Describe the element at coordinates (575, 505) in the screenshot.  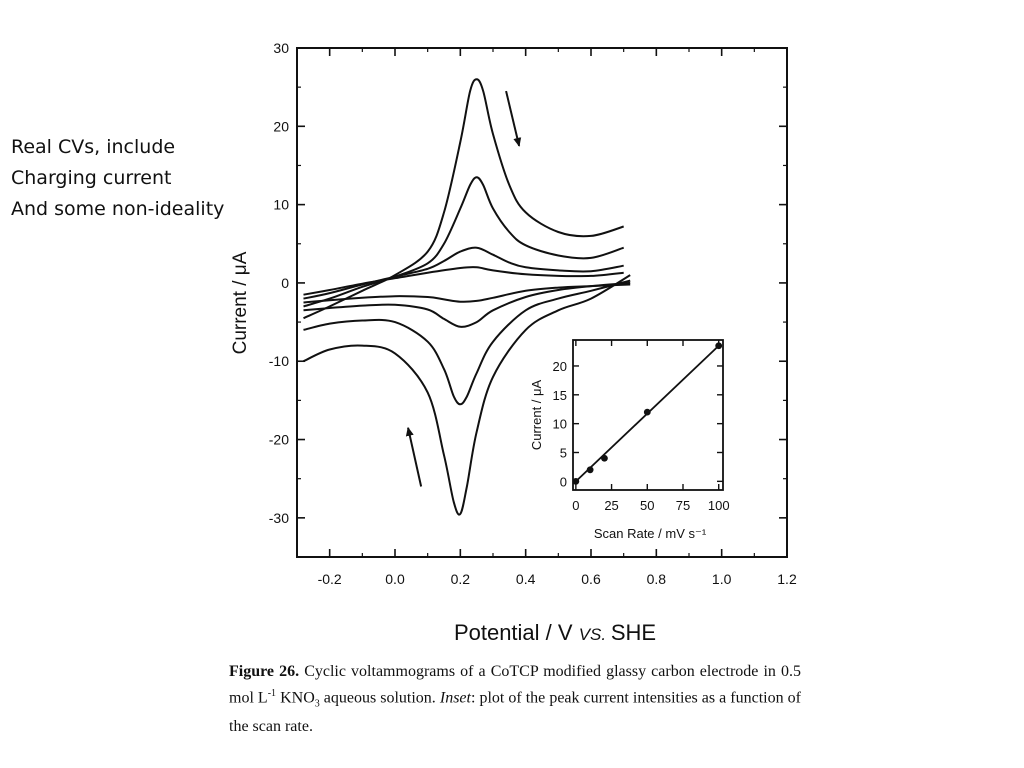
I see `inset-x-tick-label: 0` at that location.